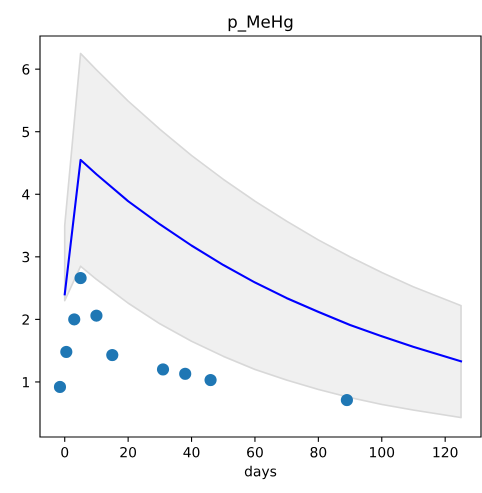 The width and height of the screenshot is (482, 493). Describe the element at coordinates (26, 132) in the screenshot. I see `y-tick-label: 5` at that location.